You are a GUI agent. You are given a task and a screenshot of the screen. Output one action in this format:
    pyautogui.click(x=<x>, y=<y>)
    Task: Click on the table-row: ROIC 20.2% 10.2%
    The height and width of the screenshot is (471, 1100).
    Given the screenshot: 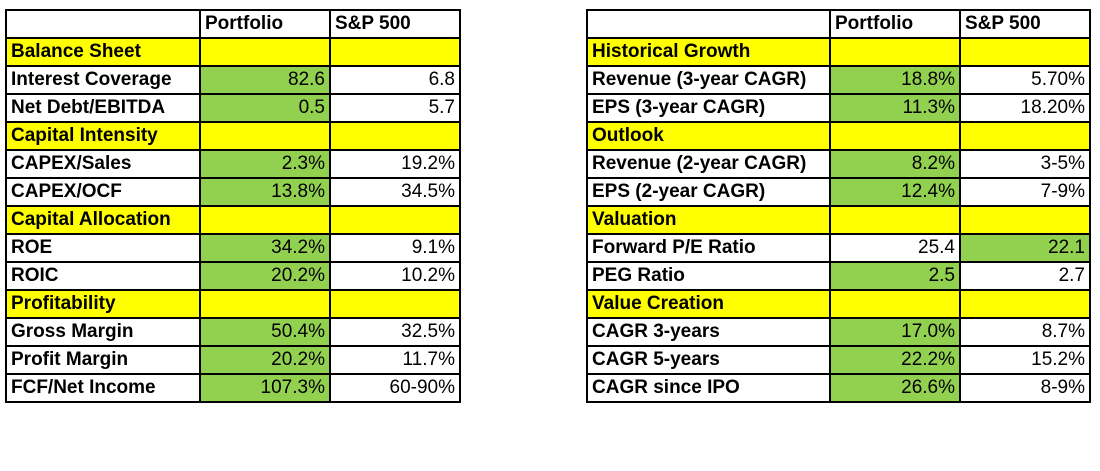 What is the action you would take?
    pyautogui.click(x=233, y=276)
    